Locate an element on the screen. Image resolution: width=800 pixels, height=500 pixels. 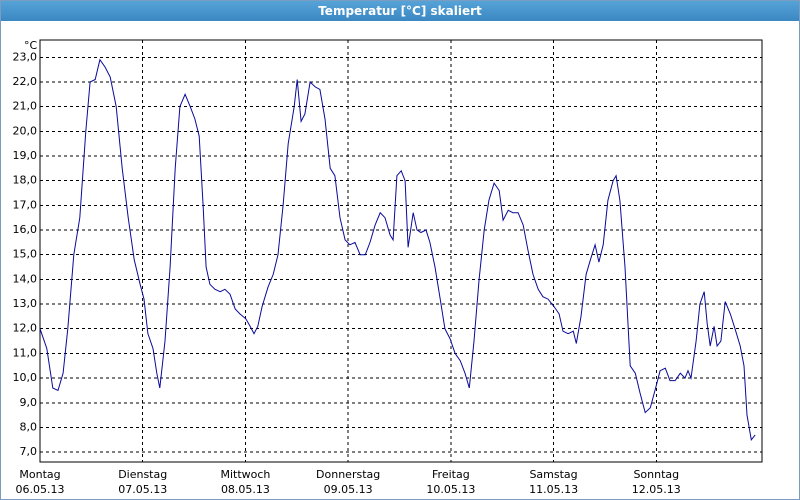
y-tick-label: 22,0 is located at coordinates (25, 81).